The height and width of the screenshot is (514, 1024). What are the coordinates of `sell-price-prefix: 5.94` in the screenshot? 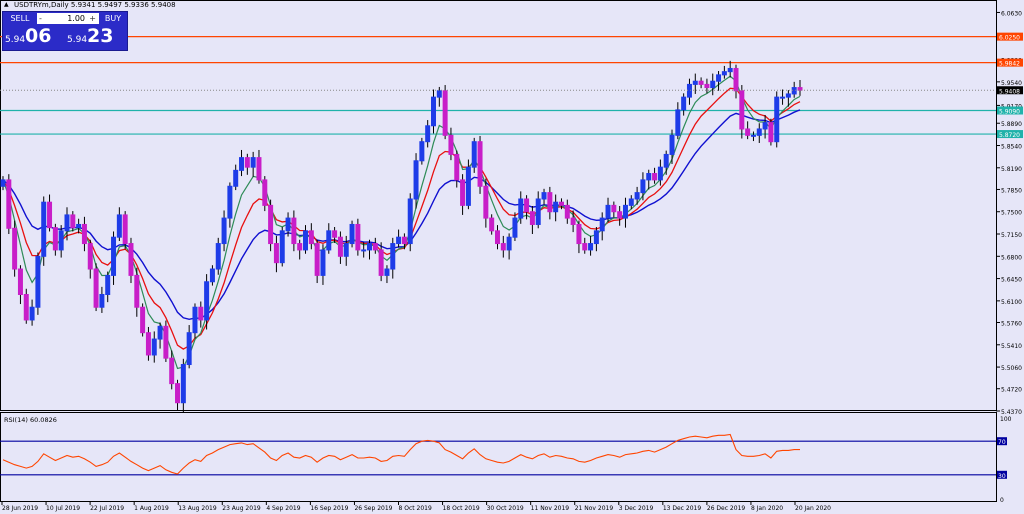 It's located at (15, 40).